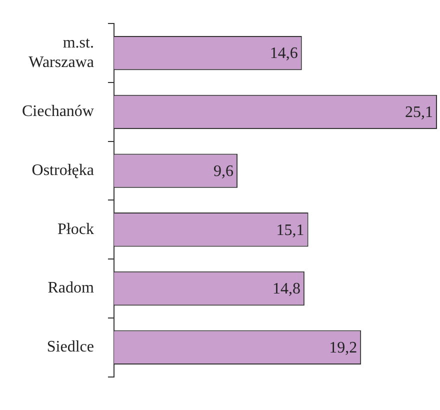 The height and width of the screenshot is (410, 440). I want to click on data-label: 14,6, so click(284, 53).